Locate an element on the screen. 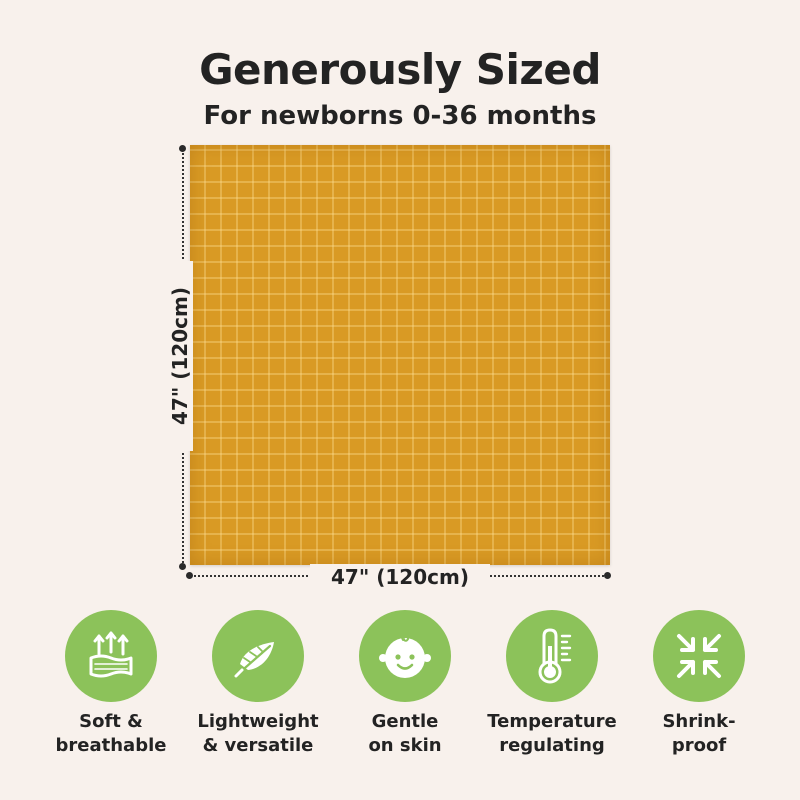  feature-gentle-on-skin: Gentle on skin is located at coordinates (405, 684).